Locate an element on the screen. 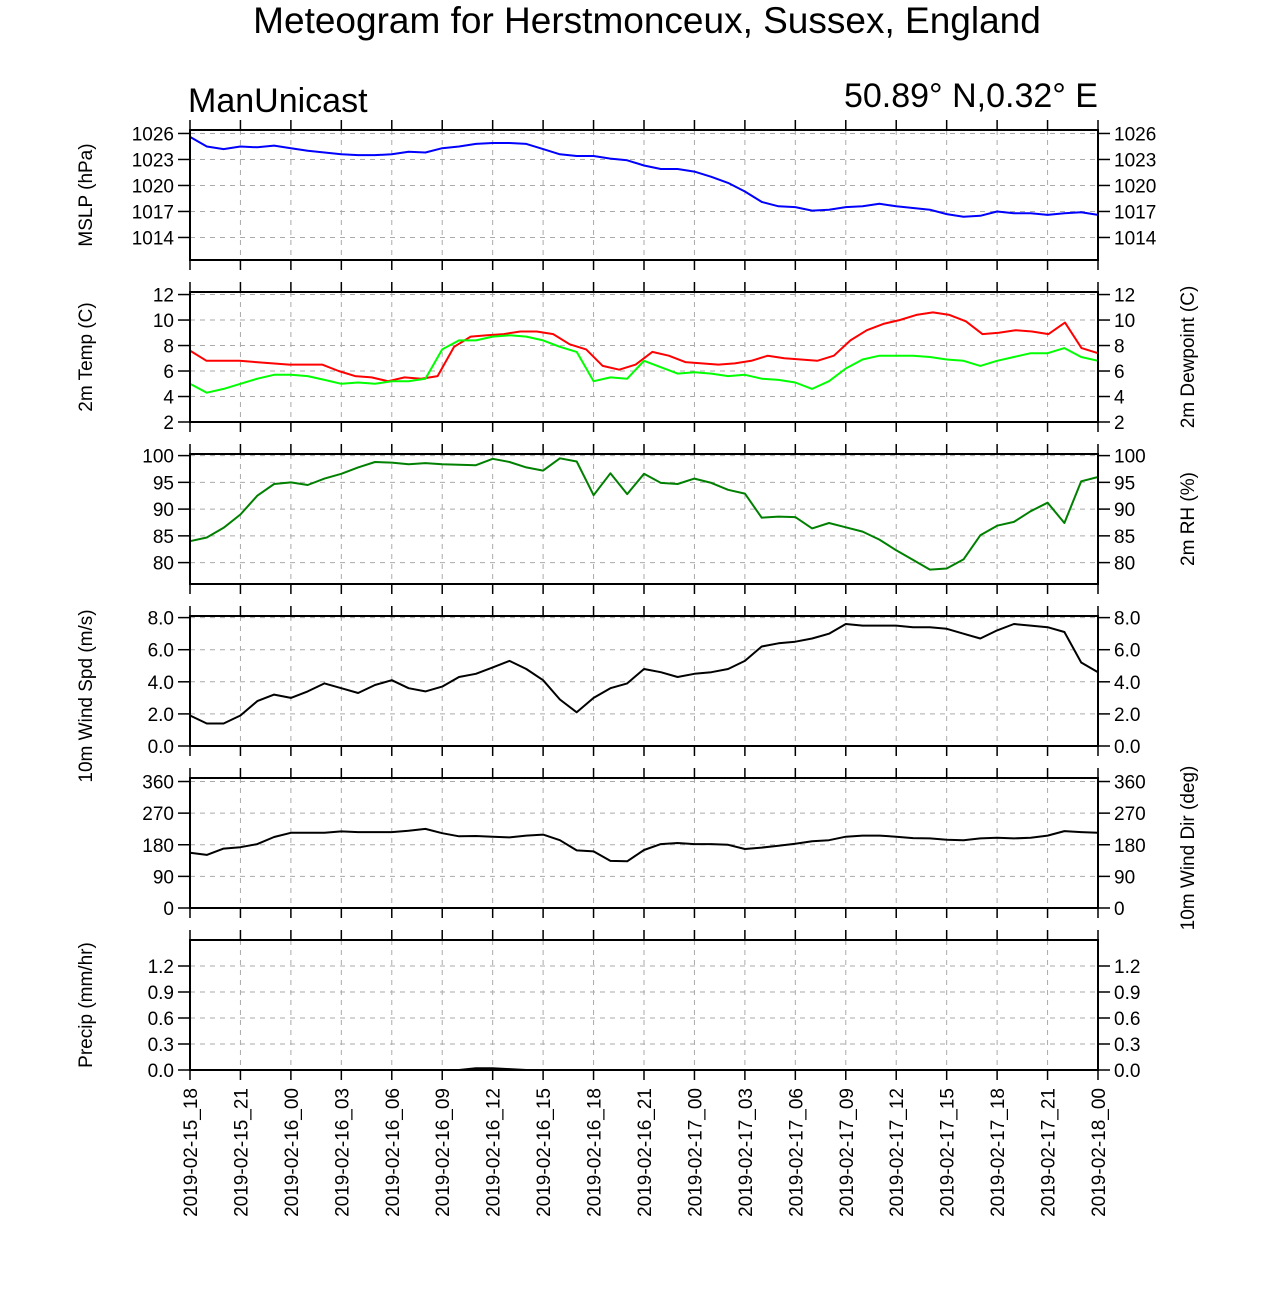 This screenshot has height=1299, width=1275. x-tick-label: 2019-02-16_21 is located at coordinates (645, 1152).